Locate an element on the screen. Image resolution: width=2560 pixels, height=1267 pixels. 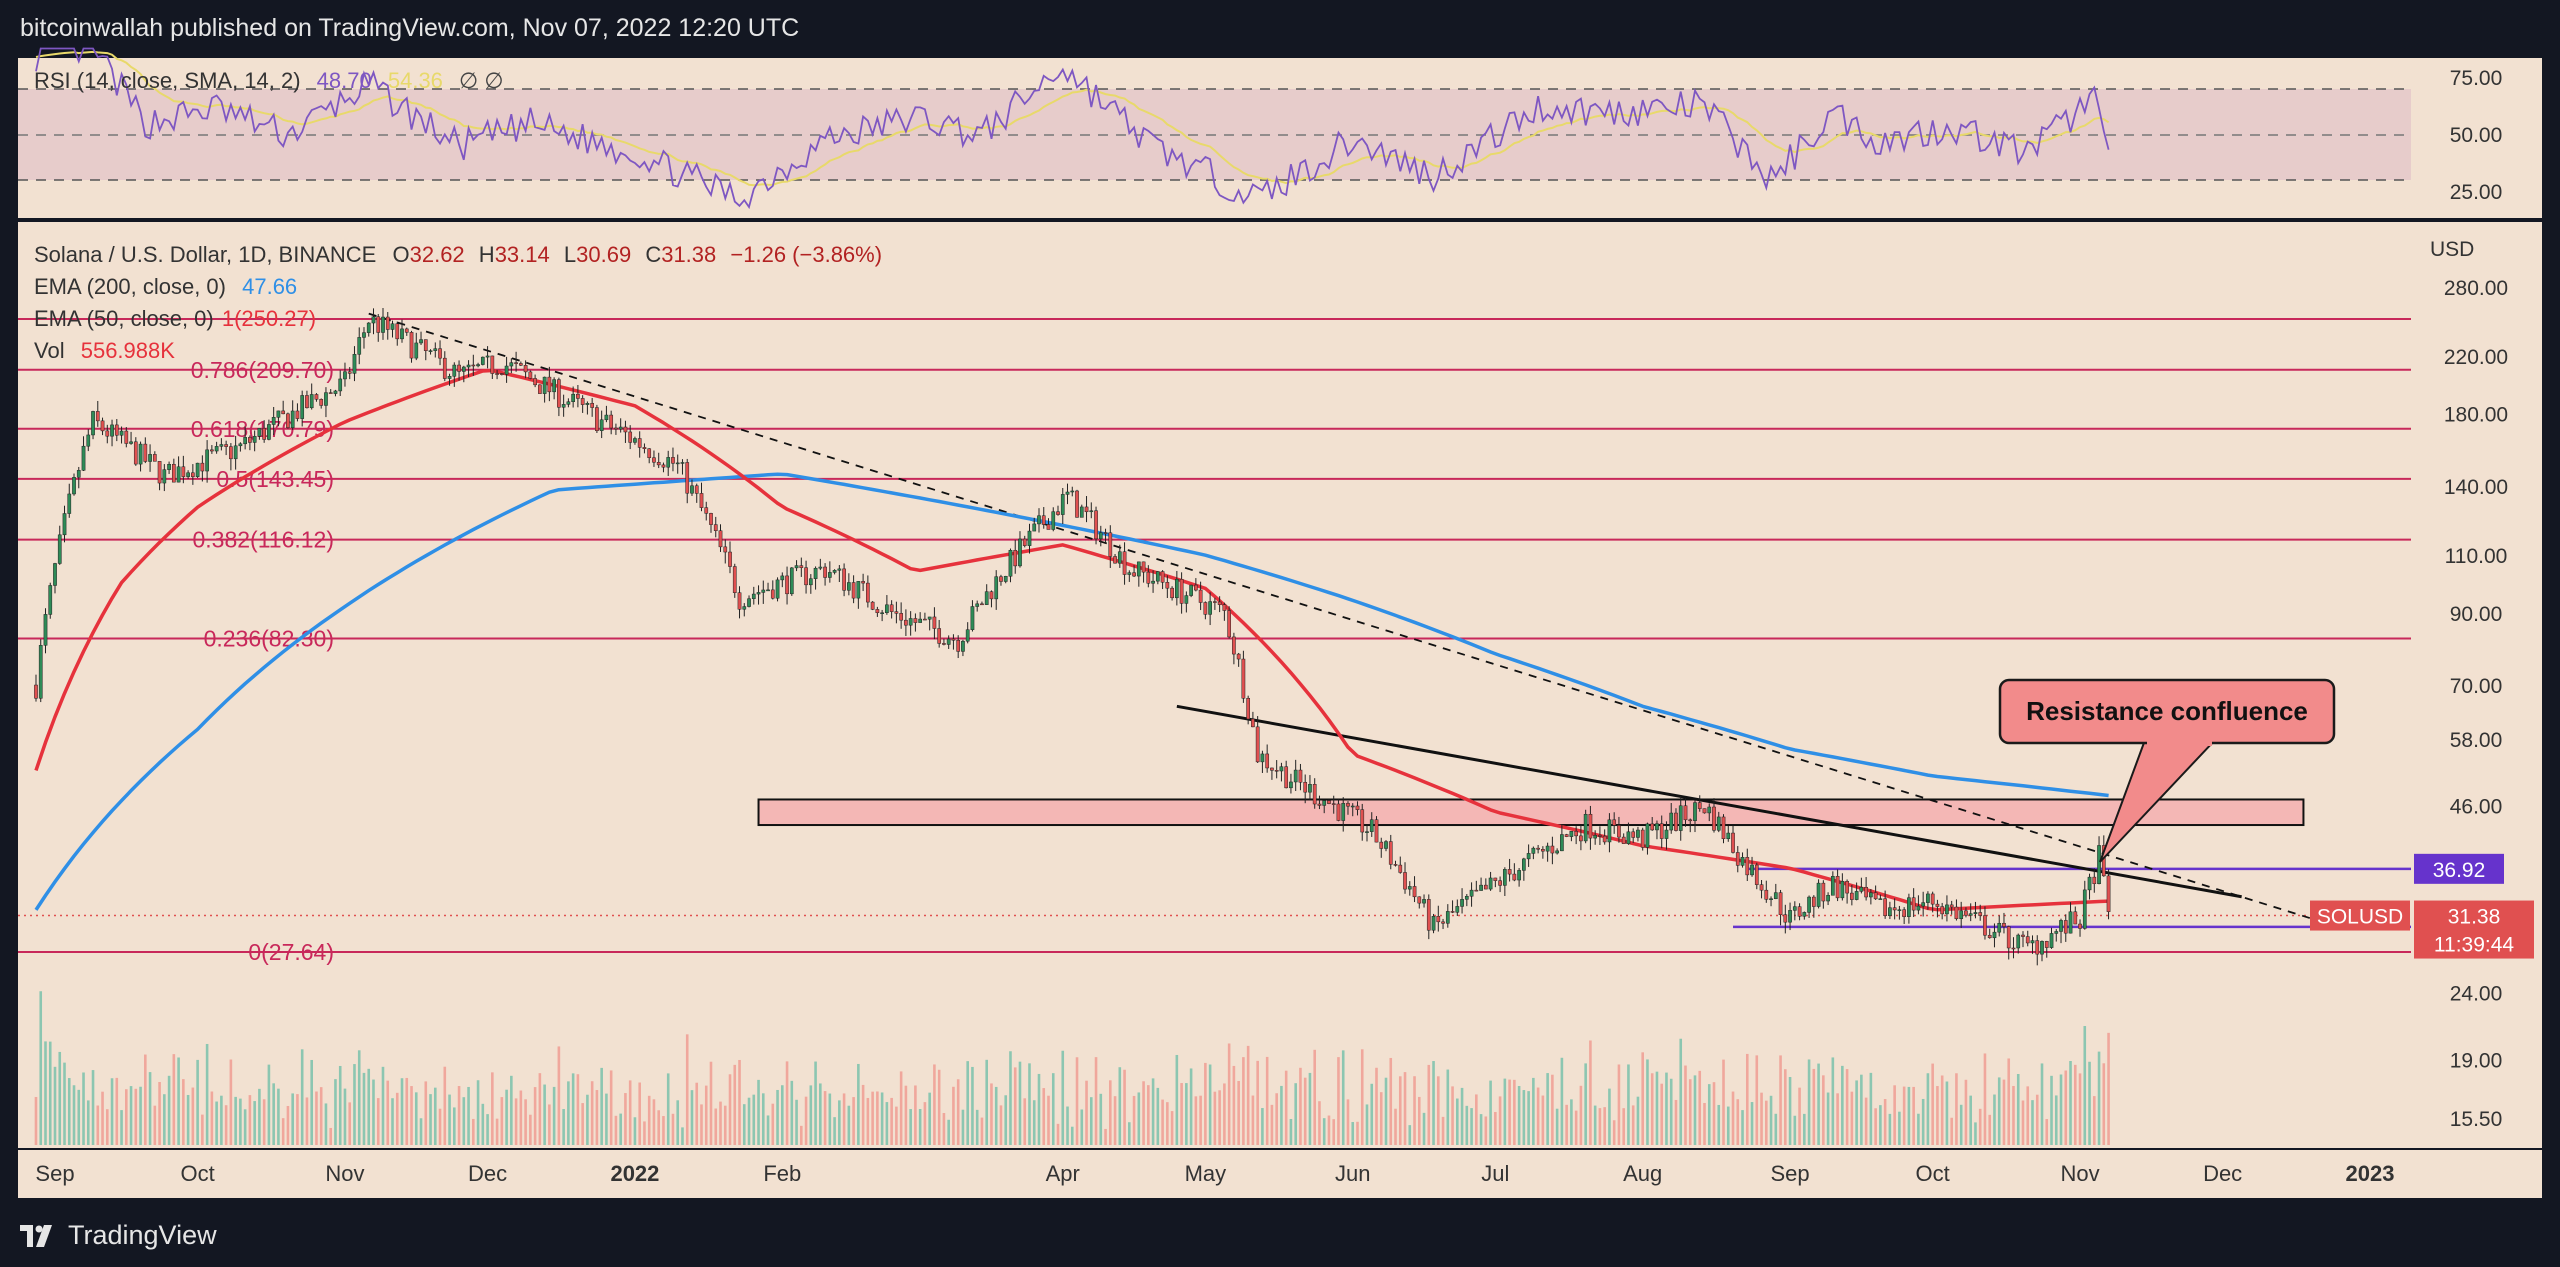
price-axis-pane is located at coordinates (2476, 685).